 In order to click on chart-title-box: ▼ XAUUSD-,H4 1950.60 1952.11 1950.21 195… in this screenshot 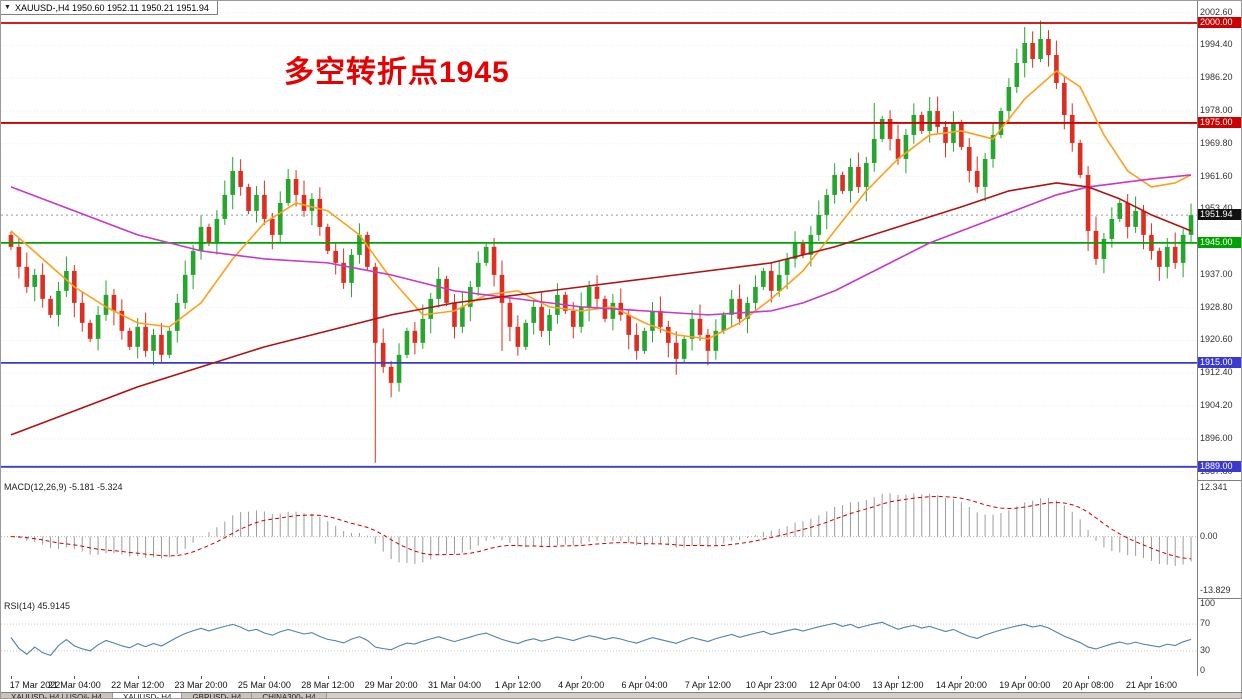, I will do `click(109, 8)`.